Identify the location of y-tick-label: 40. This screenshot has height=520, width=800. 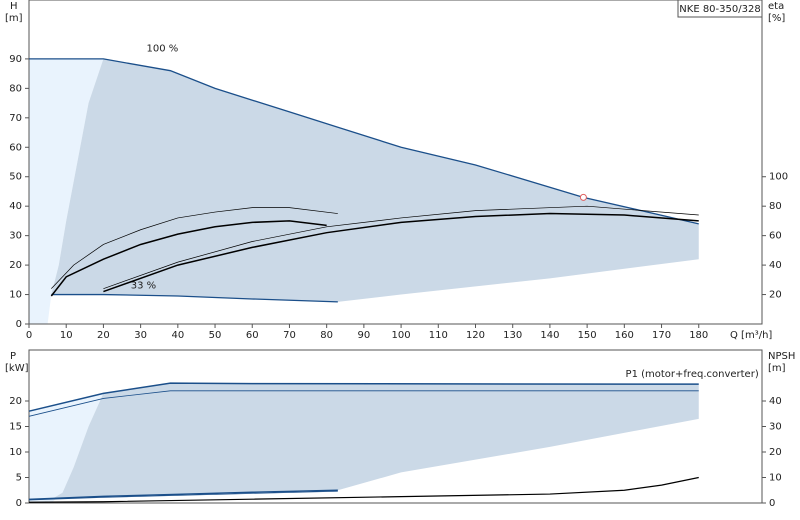
(15, 206).